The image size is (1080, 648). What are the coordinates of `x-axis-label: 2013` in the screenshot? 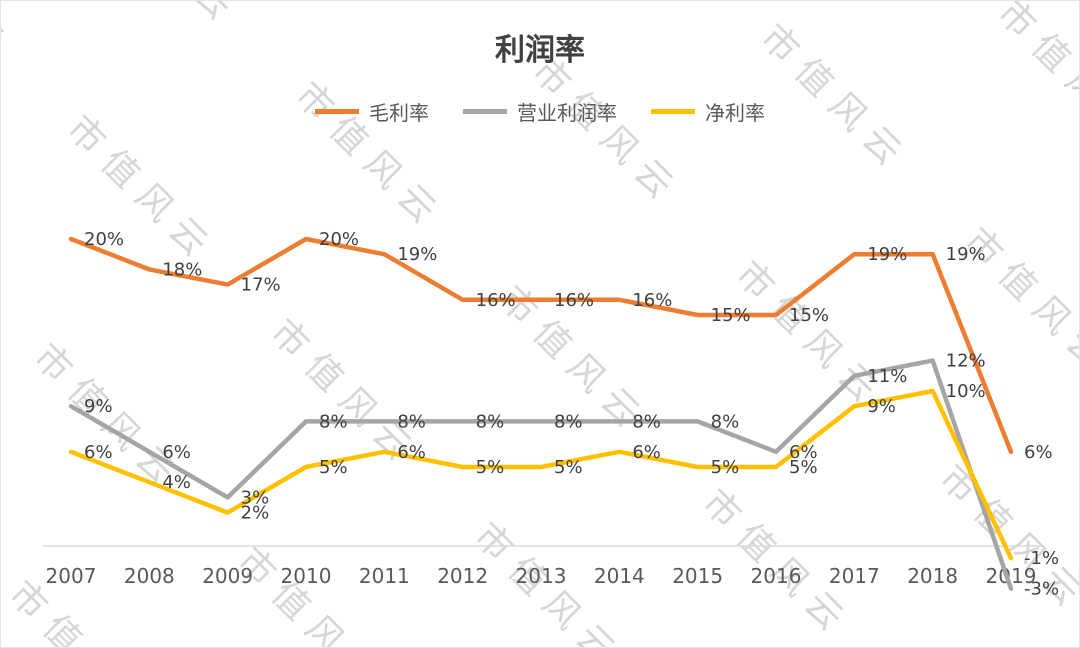 It's located at (541, 576).